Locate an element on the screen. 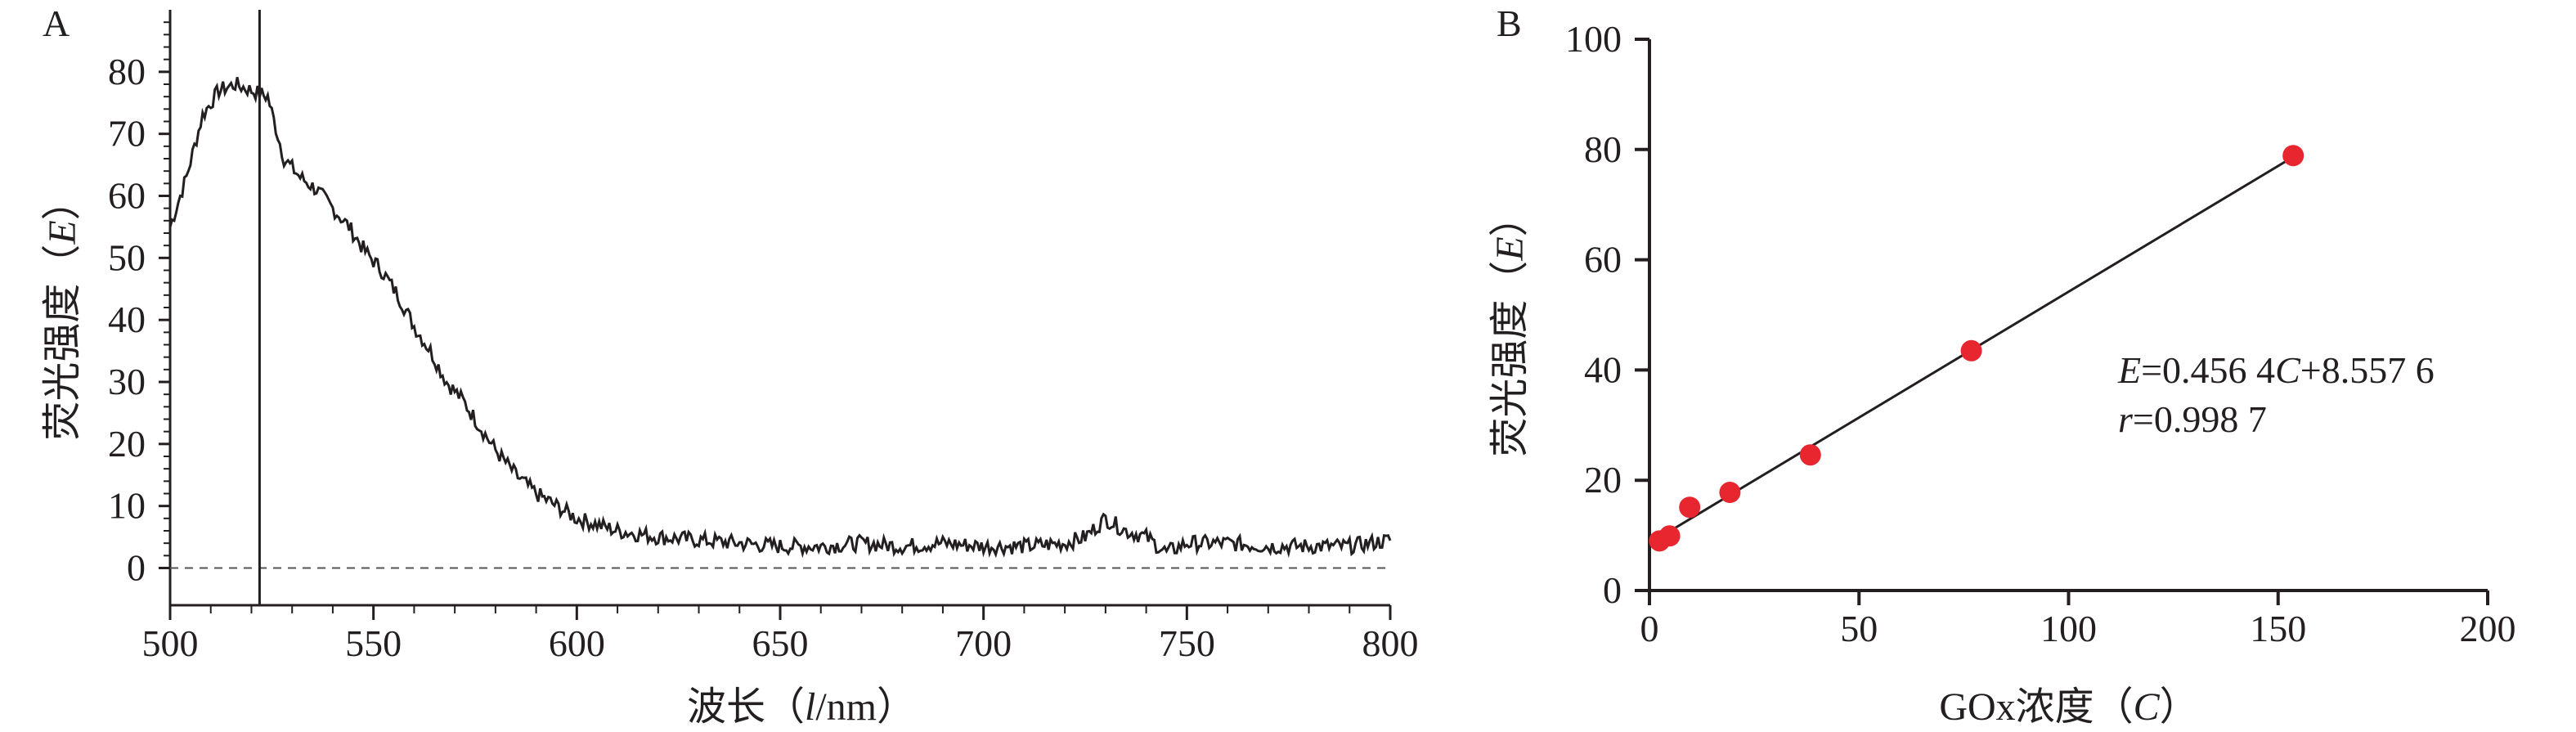  panel-b-y-axis-title: 荧光强度（E） is located at coordinates (1510, 326).